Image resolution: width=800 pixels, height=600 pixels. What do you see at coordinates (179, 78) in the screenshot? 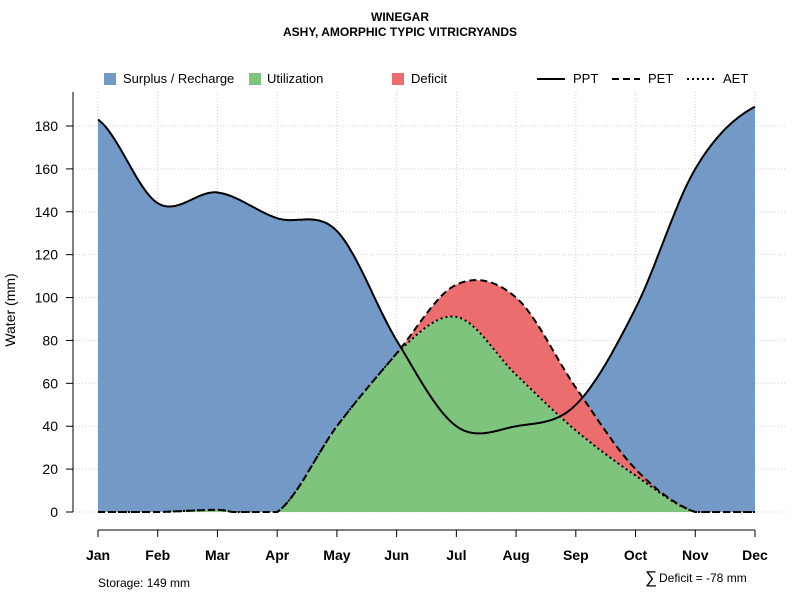
I see `legend-label-surplus: Surplus / Recharge` at bounding box center [179, 78].